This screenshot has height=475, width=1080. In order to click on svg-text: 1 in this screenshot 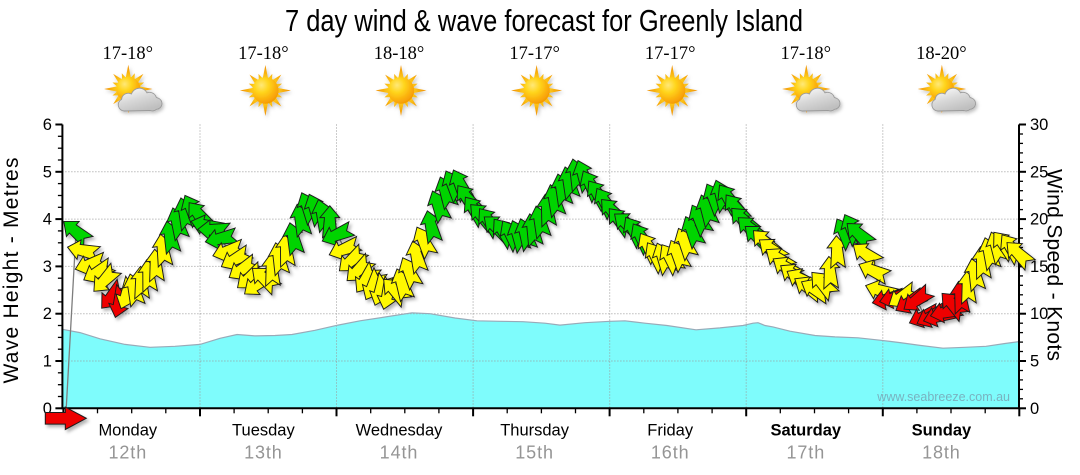, I will do `click(47, 362)`.